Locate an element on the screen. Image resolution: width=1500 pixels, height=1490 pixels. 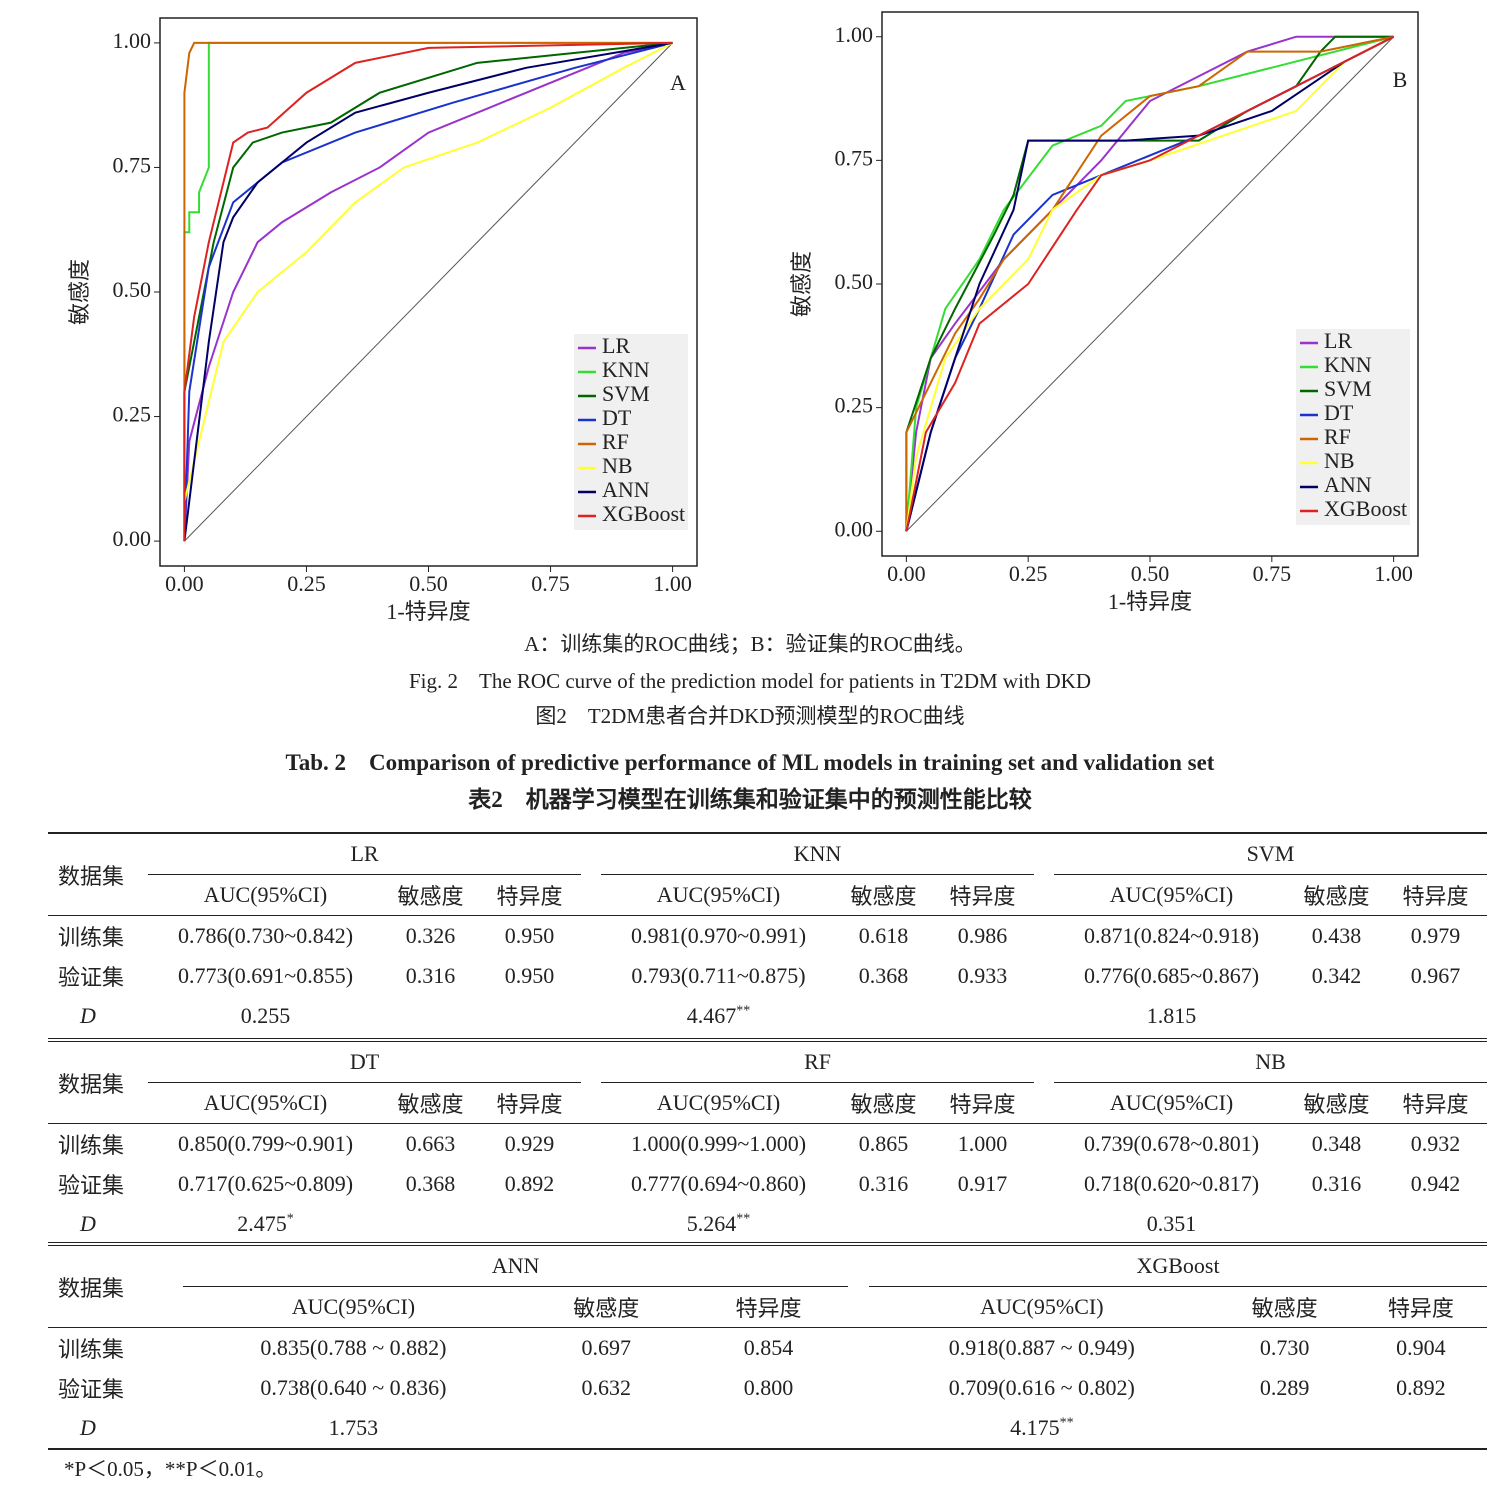
cell: 0.709(0.616 ~ 0.802) is located at coordinates (1041, 1387).